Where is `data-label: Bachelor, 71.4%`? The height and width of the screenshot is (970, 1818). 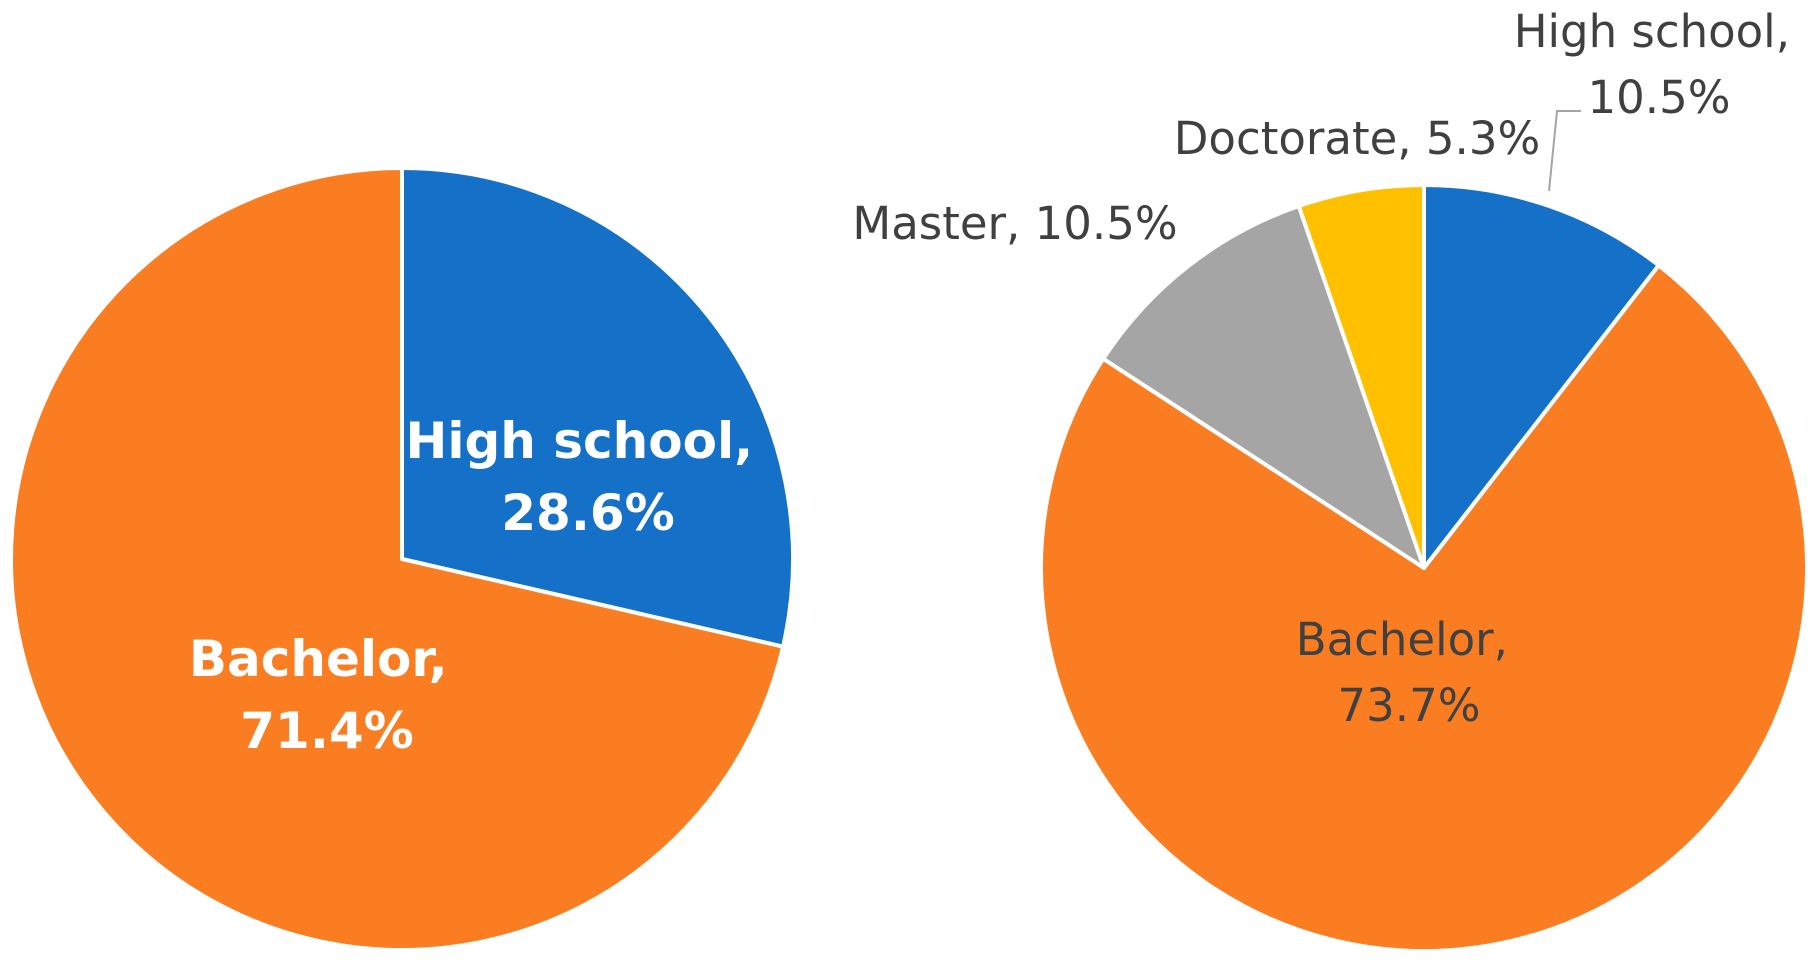
data-label: Bachelor, 71.4% is located at coordinates (327, 695).